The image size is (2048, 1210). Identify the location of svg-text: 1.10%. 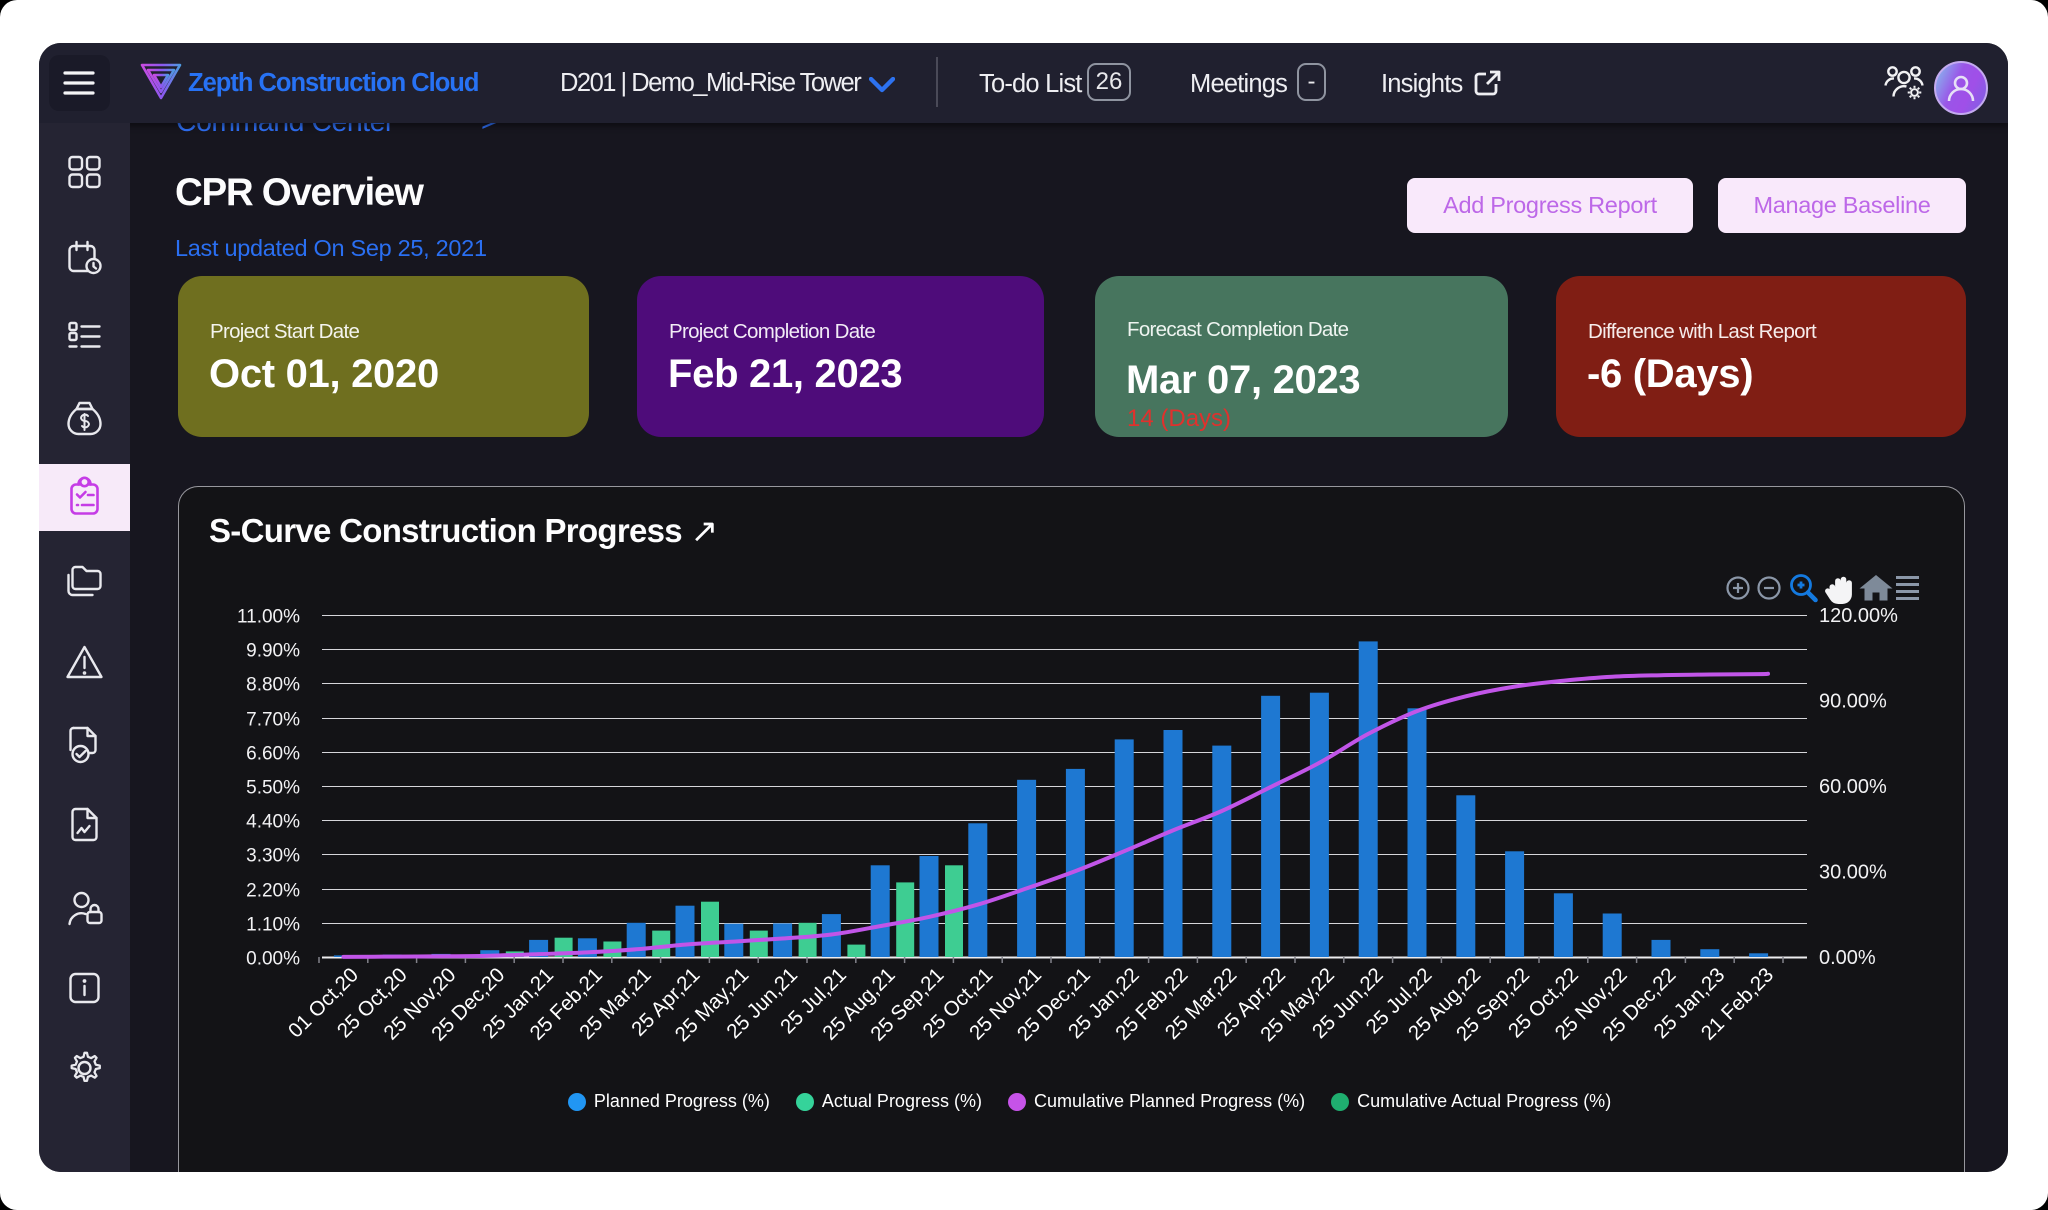
(273, 925).